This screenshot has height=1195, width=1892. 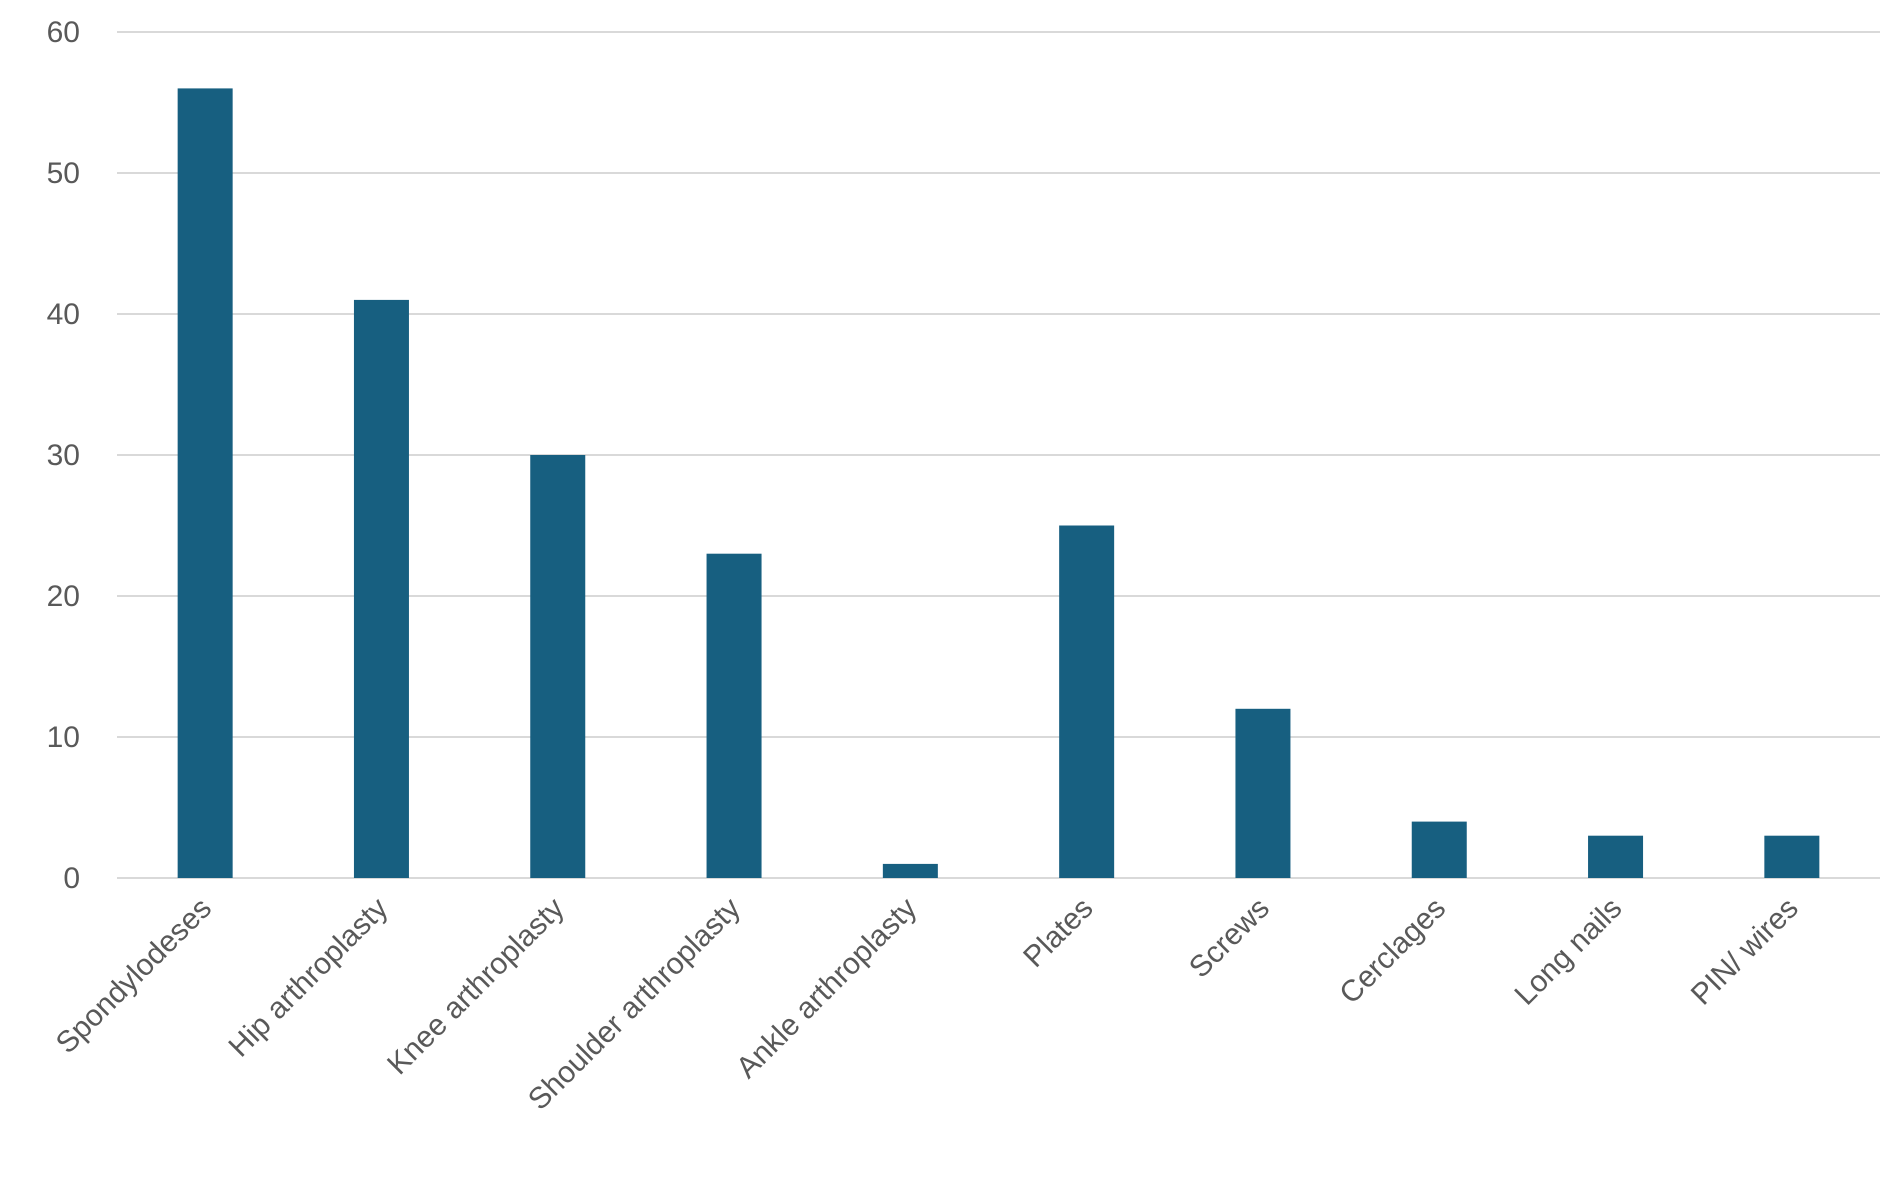 I want to click on y-axis: 0 10 20 30 40 50 60, so click(x=63, y=455).